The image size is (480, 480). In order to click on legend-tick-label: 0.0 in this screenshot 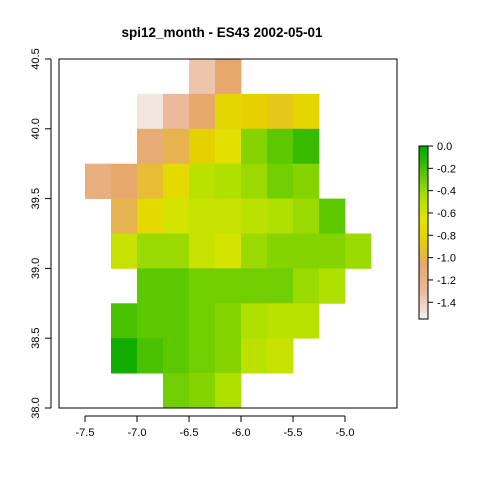, I will do `click(444, 147)`.